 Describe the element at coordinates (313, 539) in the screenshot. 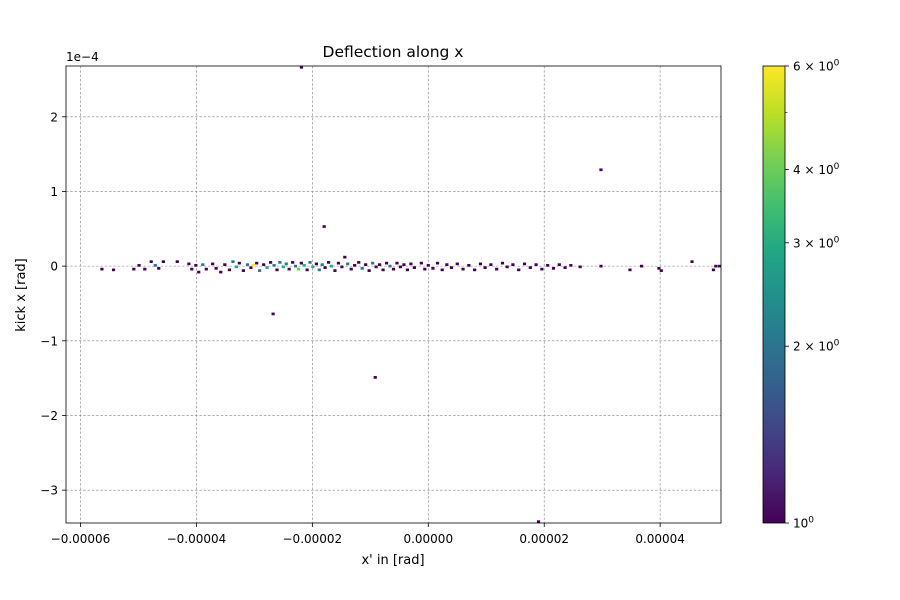

I see `x-tick-label: −0.00002` at that location.